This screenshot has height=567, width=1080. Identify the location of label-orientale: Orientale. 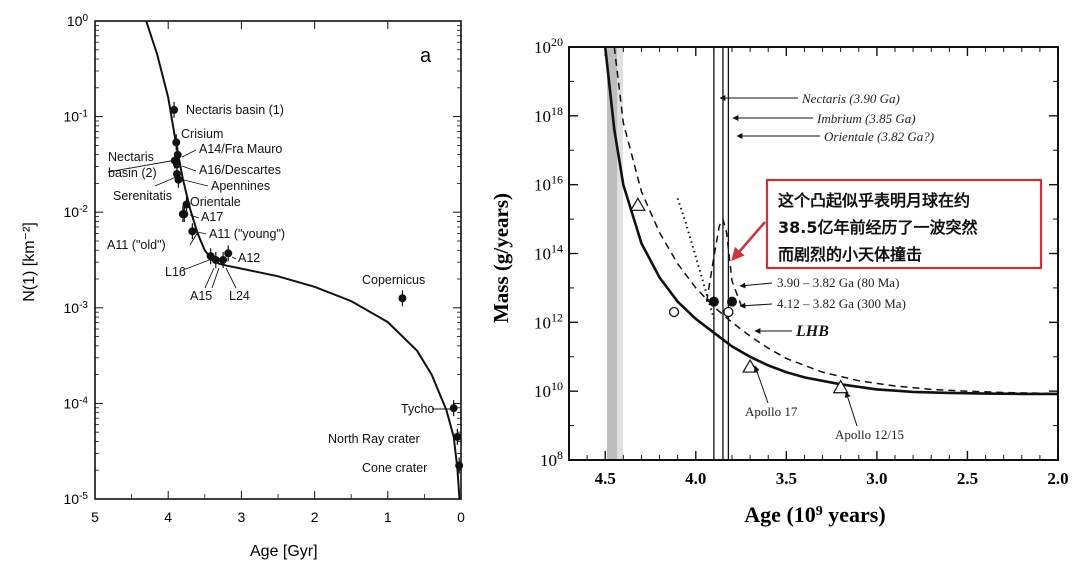
(215, 202).